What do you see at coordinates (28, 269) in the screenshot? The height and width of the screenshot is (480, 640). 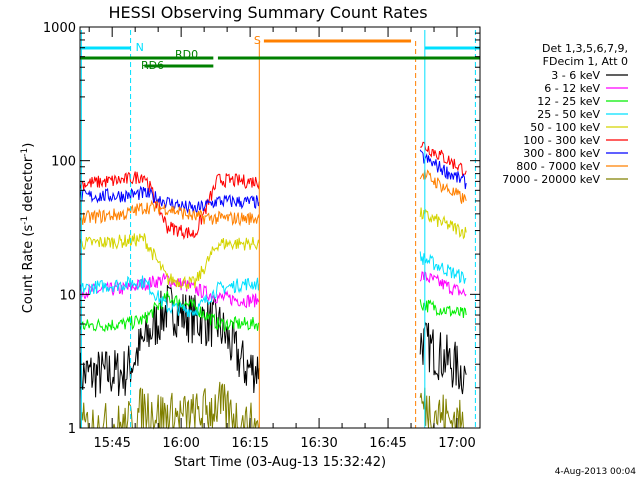 I see `y-label-main: Count Rate (s` at bounding box center [28, 269].